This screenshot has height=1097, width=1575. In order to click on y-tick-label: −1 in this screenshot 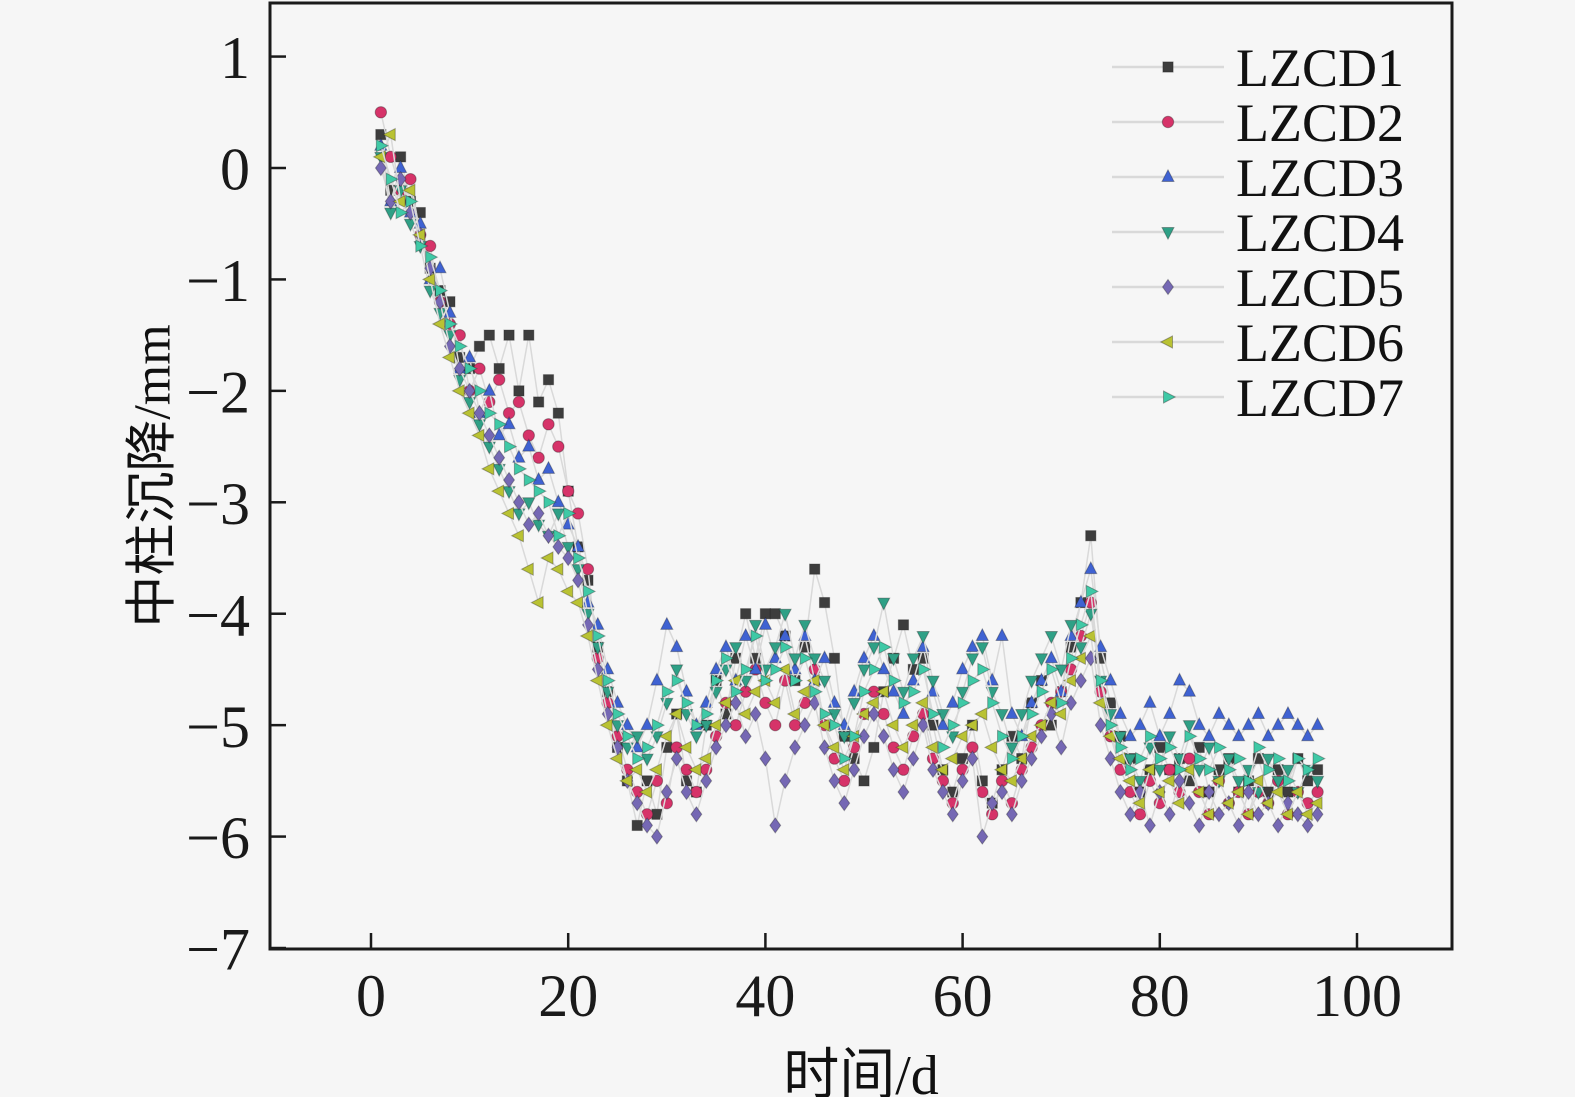, I will do `click(218, 281)`.